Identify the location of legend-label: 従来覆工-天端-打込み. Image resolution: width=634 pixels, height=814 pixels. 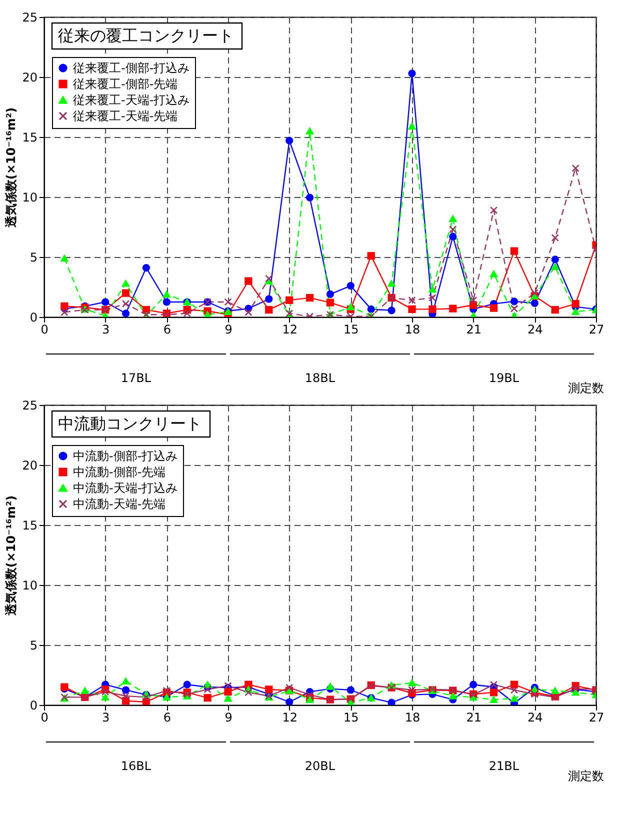
(131, 100).